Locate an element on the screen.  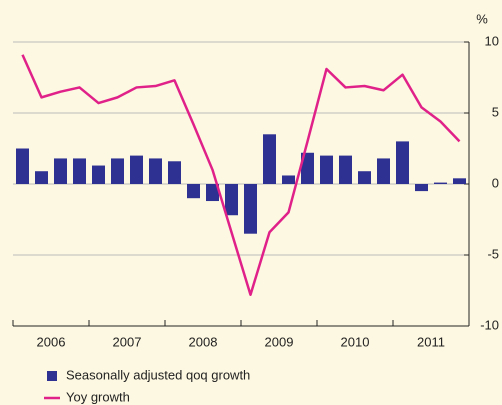
x-tick-label: 2007 is located at coordinates (127, 341).